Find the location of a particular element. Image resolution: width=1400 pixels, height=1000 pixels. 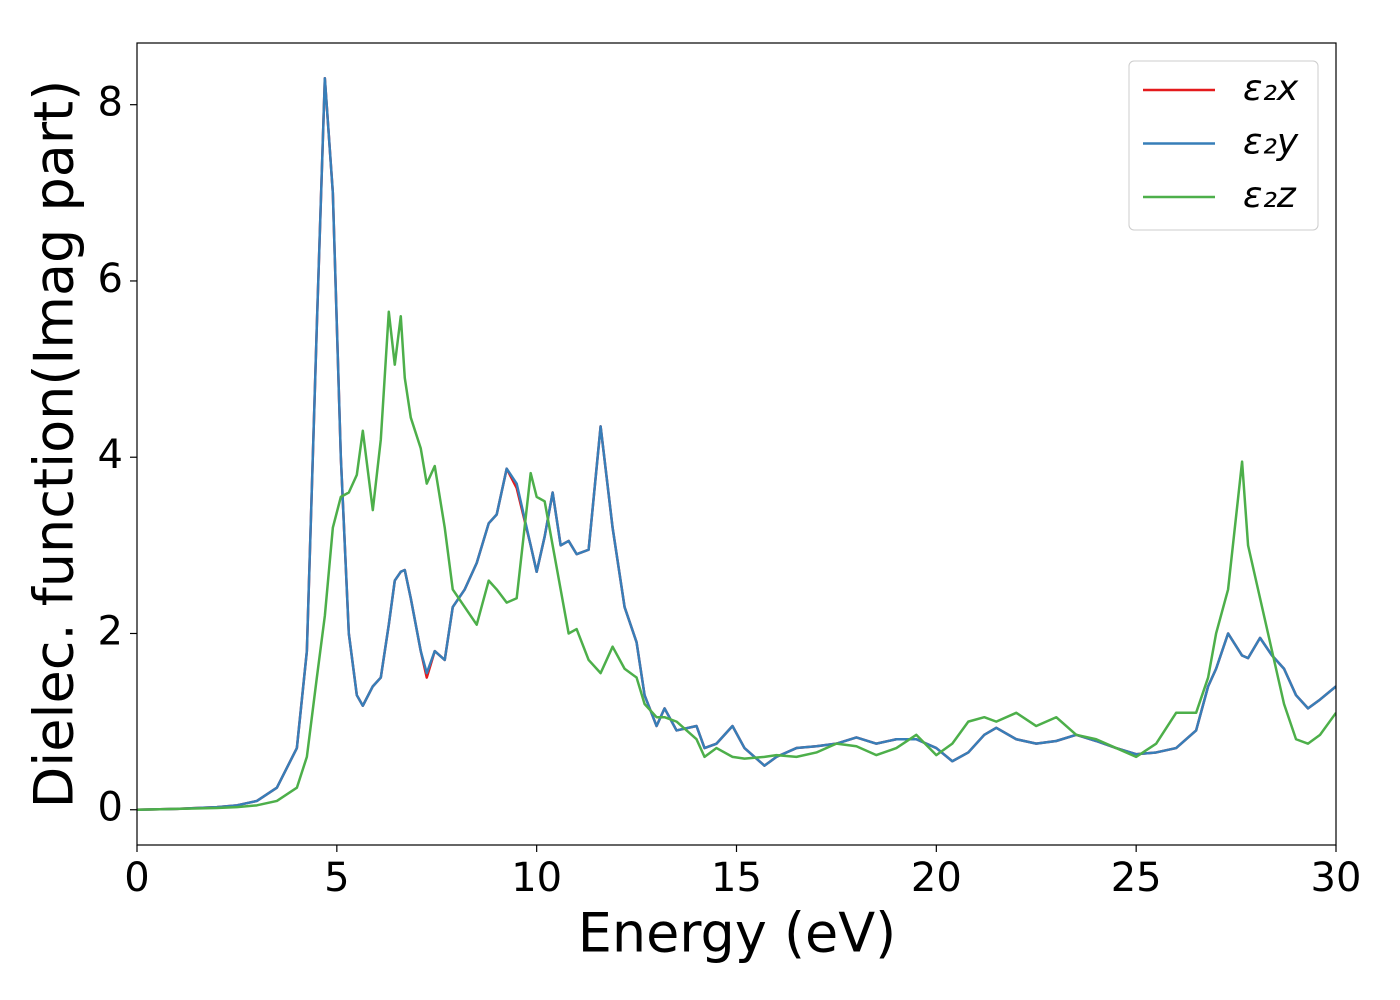

y-tick-label: 0 is located at coordinates (110, 808).